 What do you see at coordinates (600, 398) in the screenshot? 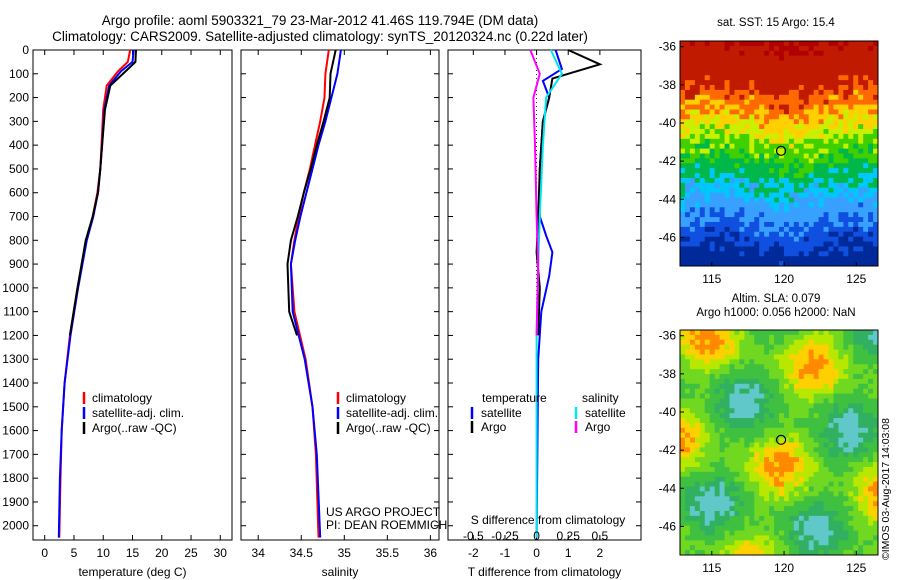
I see `legend-title-salinity: salinity` at bounding box center [600, 398].